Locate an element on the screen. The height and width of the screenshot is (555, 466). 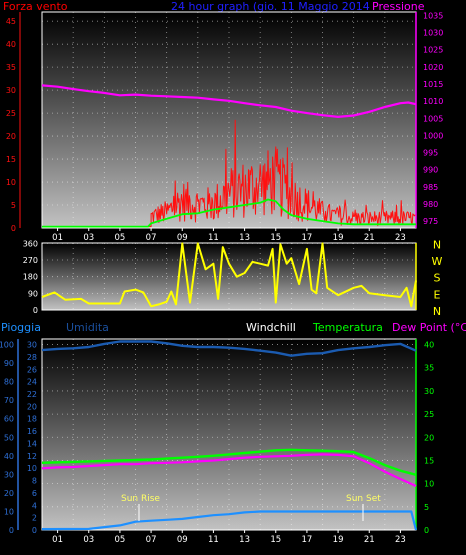
humidity-axis-tick: 4 is located at coordinates (34, 505).